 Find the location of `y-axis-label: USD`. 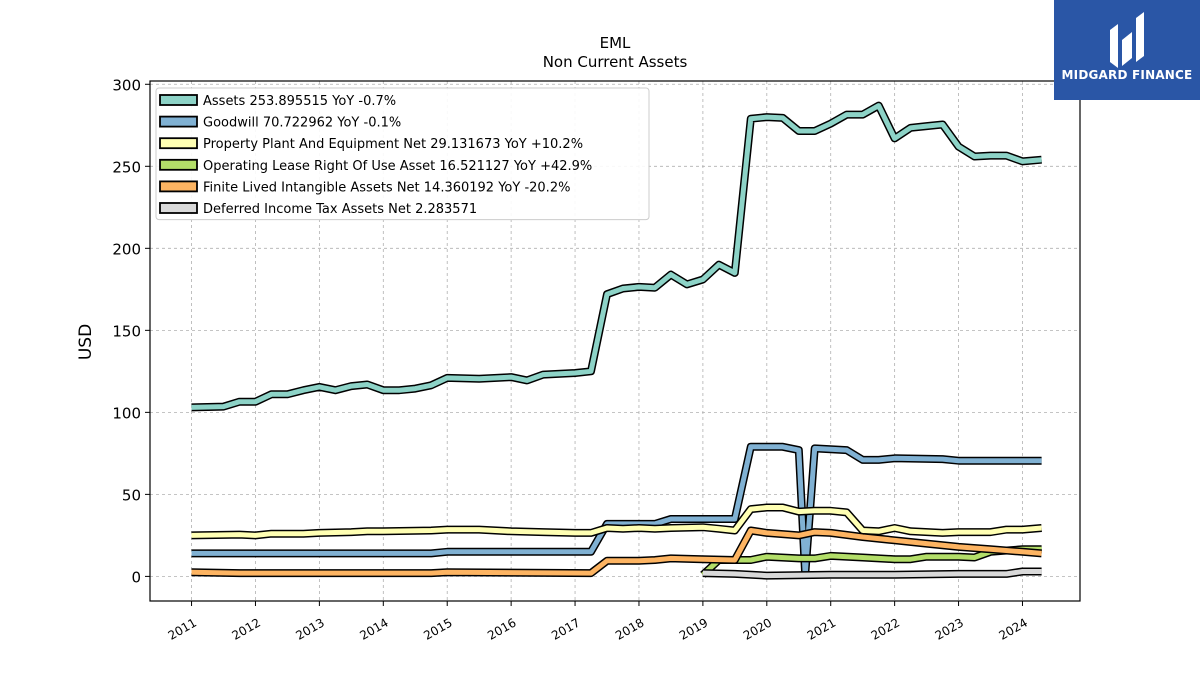

y-axis-label: USD is located at coordinates (86, 342).